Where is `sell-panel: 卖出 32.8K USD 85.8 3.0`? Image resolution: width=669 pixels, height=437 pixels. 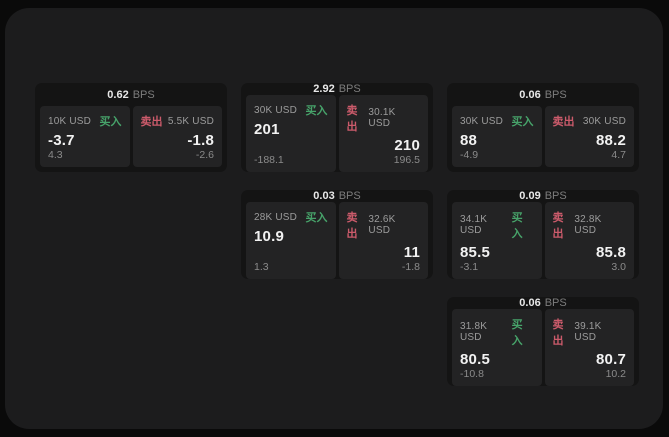
sell-panel: 卖出 32.8K USD 85.8 3.0 is located at coordinates (589, 240).